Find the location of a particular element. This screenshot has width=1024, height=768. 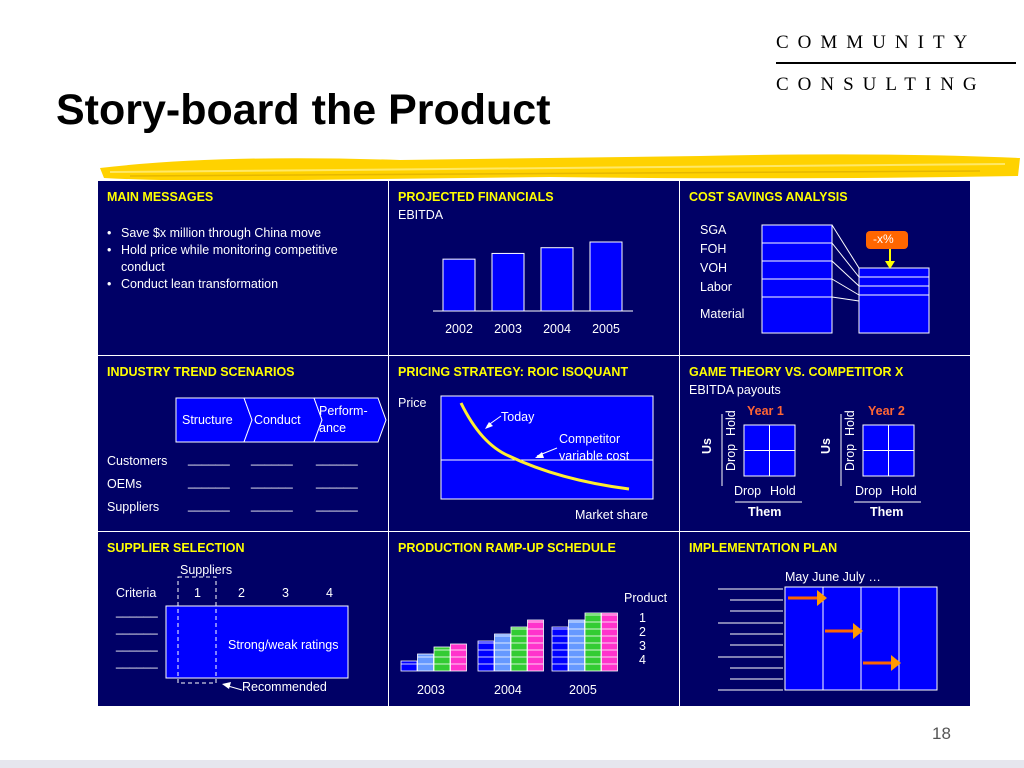

page-title: Story-board the Product is located at coordinates (303, 110).